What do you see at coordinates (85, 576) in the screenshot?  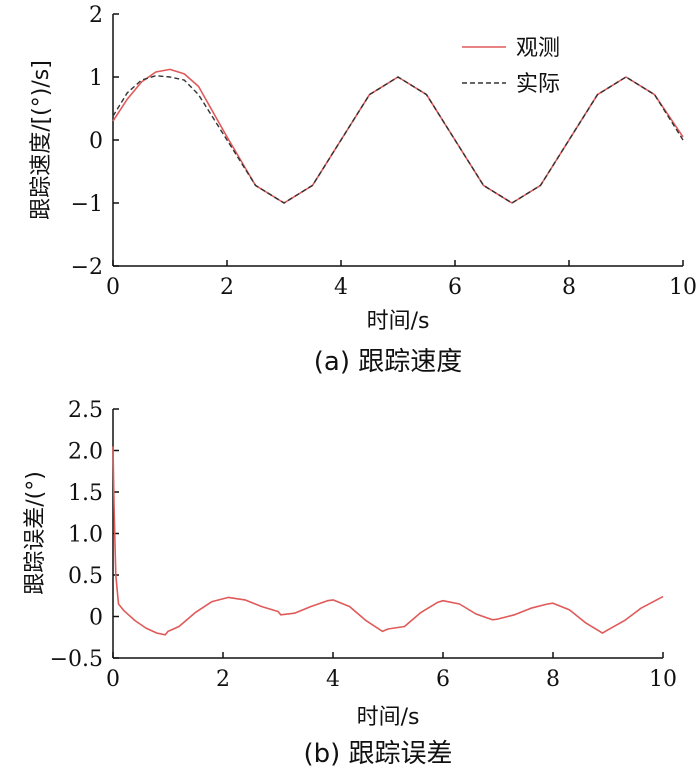 I see `y-tick-label: 0.5` at bounding box center [85, 576].